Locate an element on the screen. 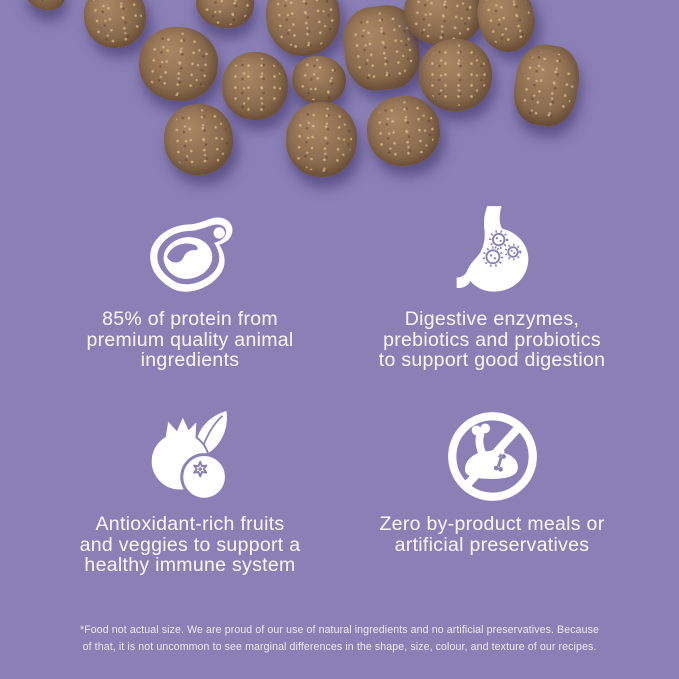 This screenshot has height=679, width=679. steak-icon is located at coordinates (190, 250).